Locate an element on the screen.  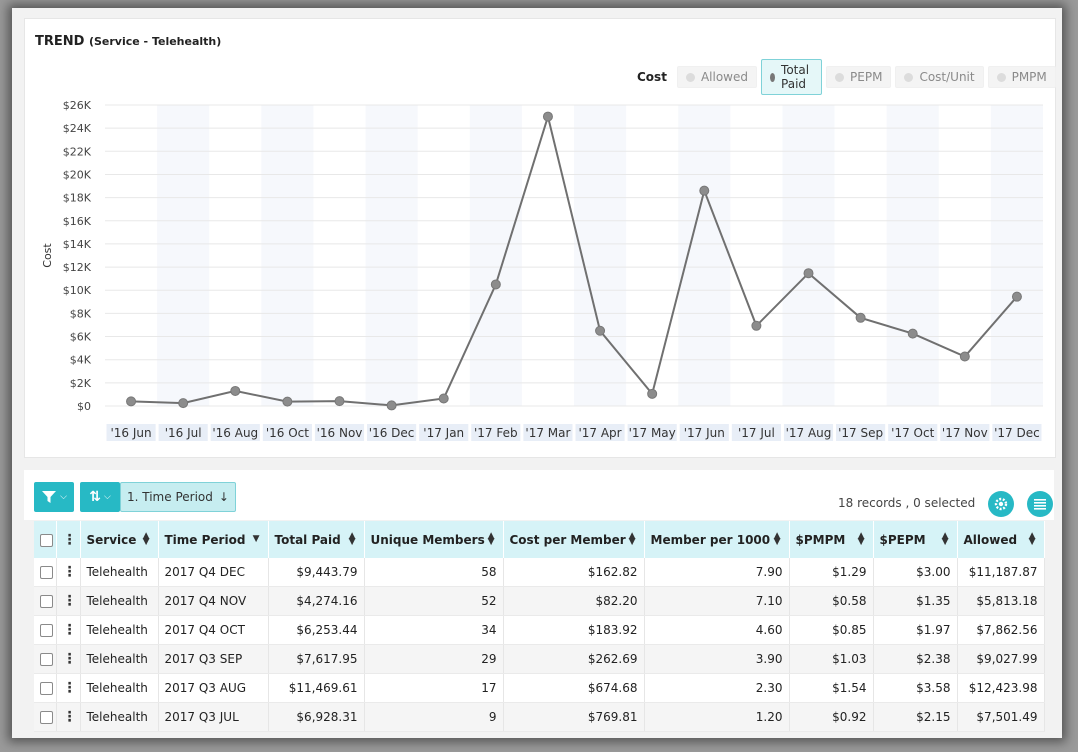
metric-pmpm: PMPM is located at coordinates (1021, 77).